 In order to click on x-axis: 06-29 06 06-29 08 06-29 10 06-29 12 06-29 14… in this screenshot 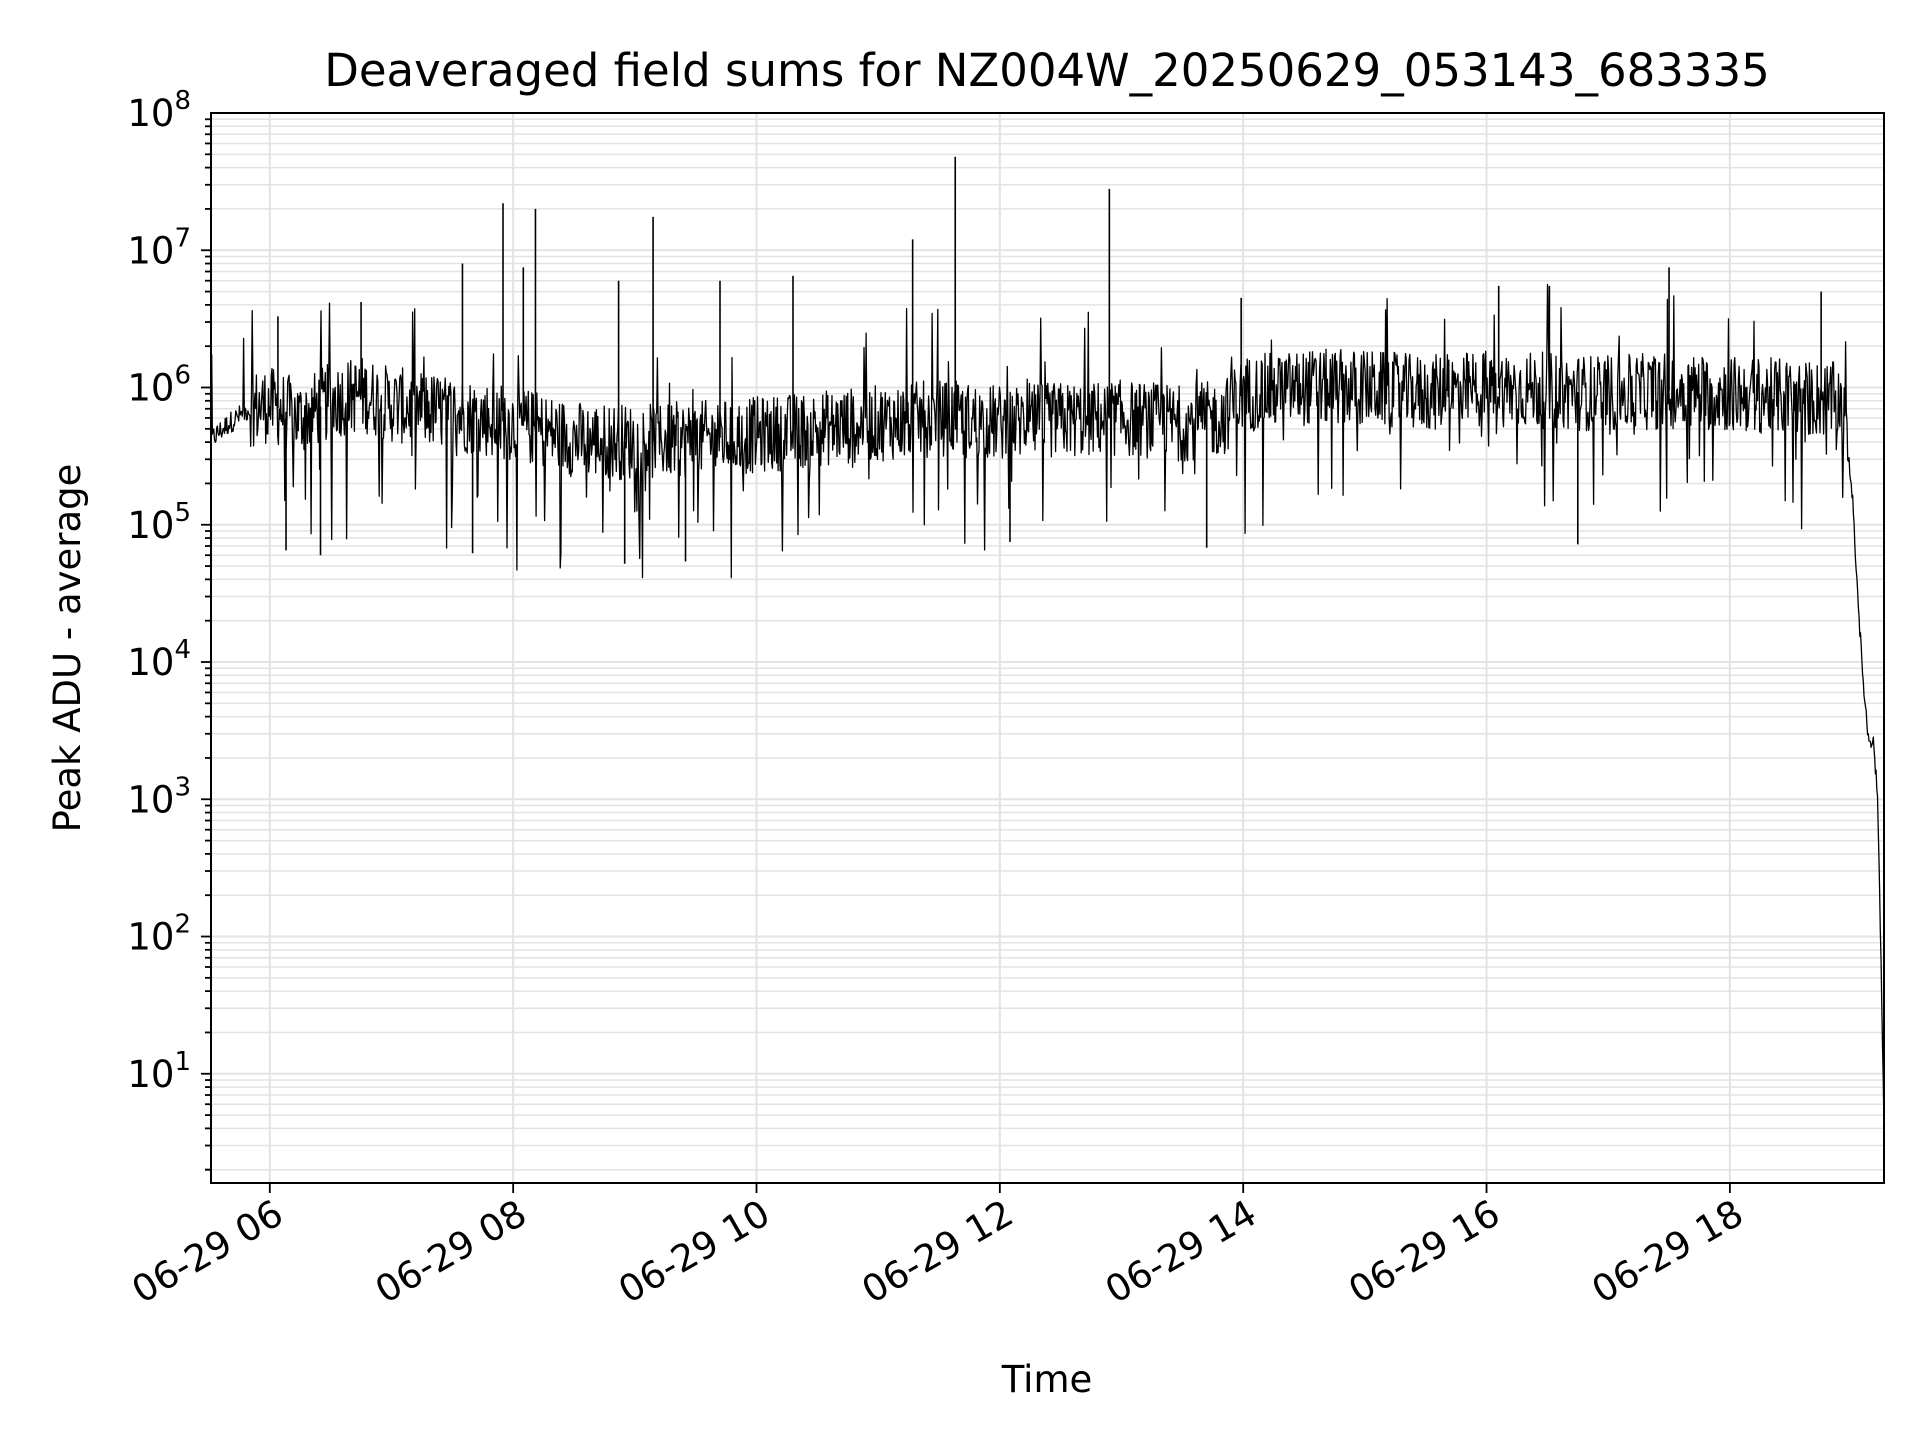, I will do `click(938, 1247)`.